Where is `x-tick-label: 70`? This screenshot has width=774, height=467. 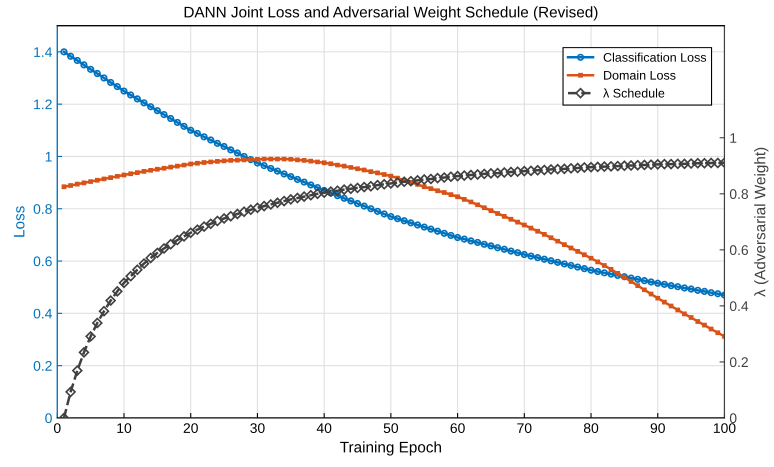
x-tick-label: 70 is located at coordinates (524, 428).